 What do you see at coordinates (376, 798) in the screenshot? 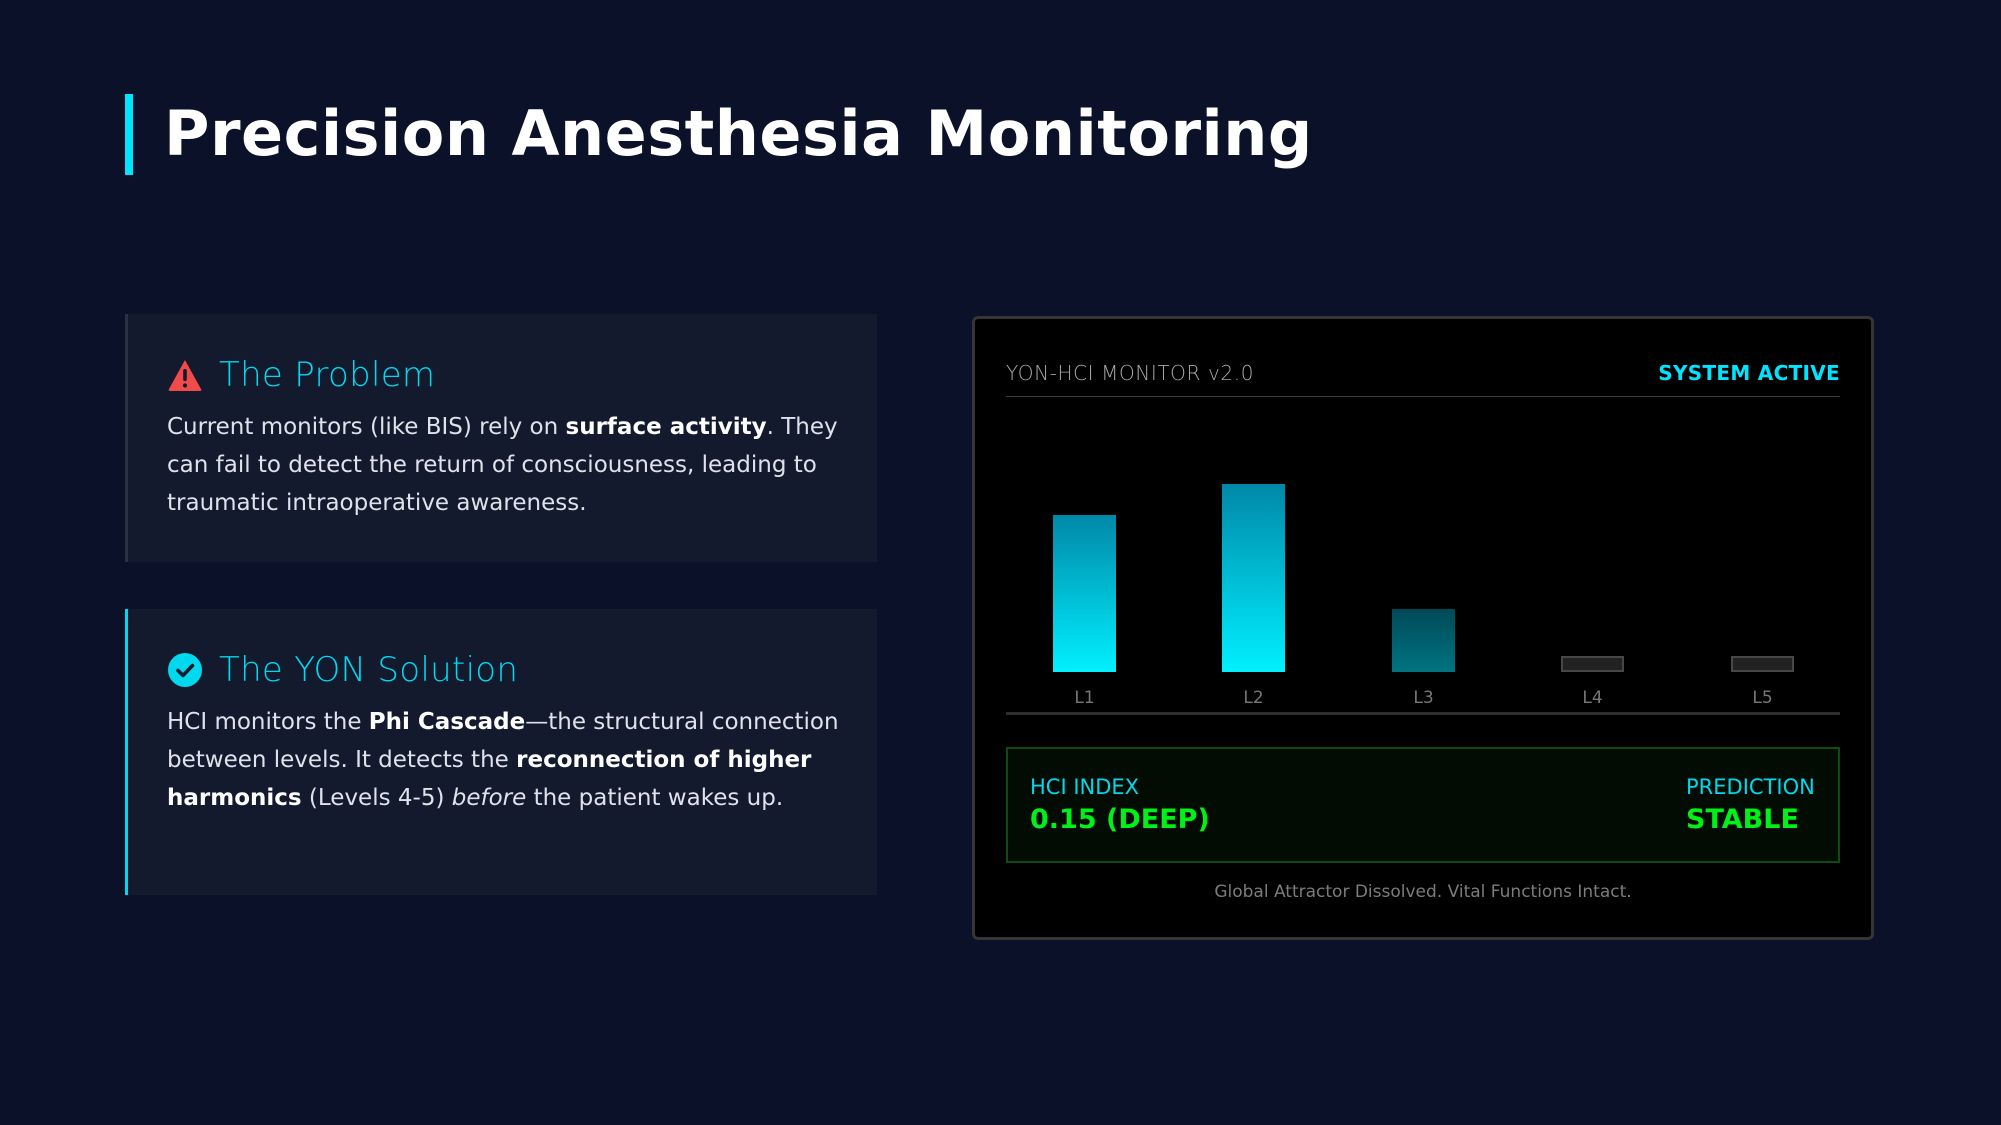
I see `body-segment: (Levels 4-5)` at bounding box center [376, 798].